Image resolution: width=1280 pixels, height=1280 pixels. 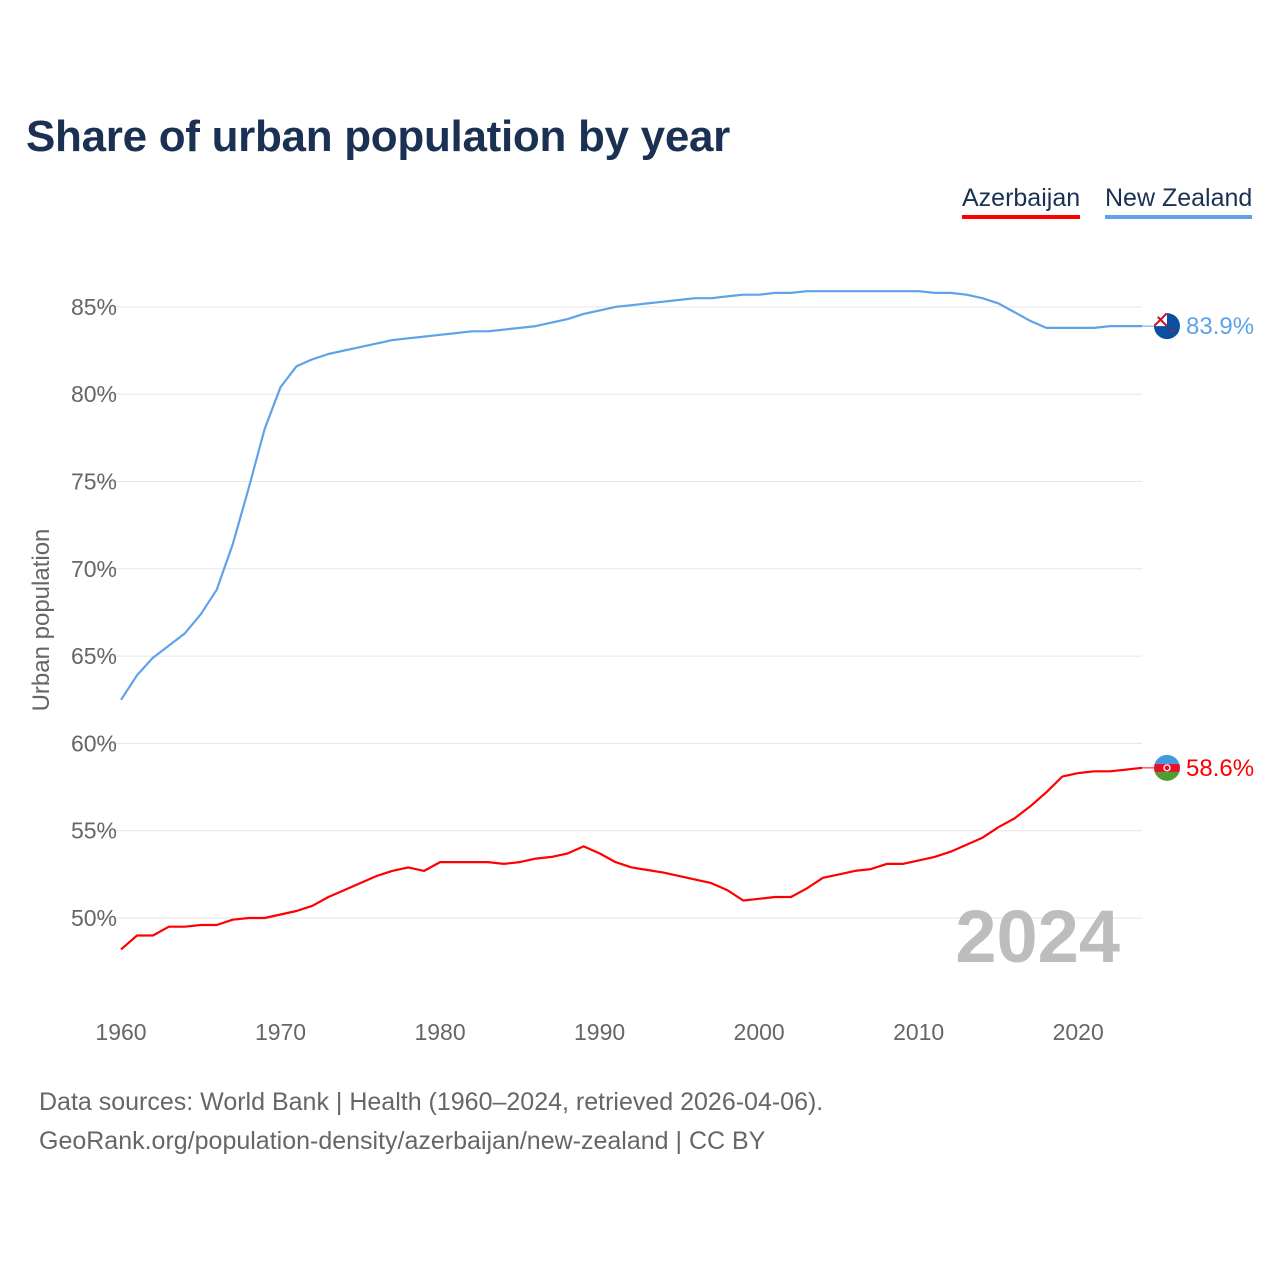 I want to click on x-tick-label: 2020, so click(x=1078, y=1032).